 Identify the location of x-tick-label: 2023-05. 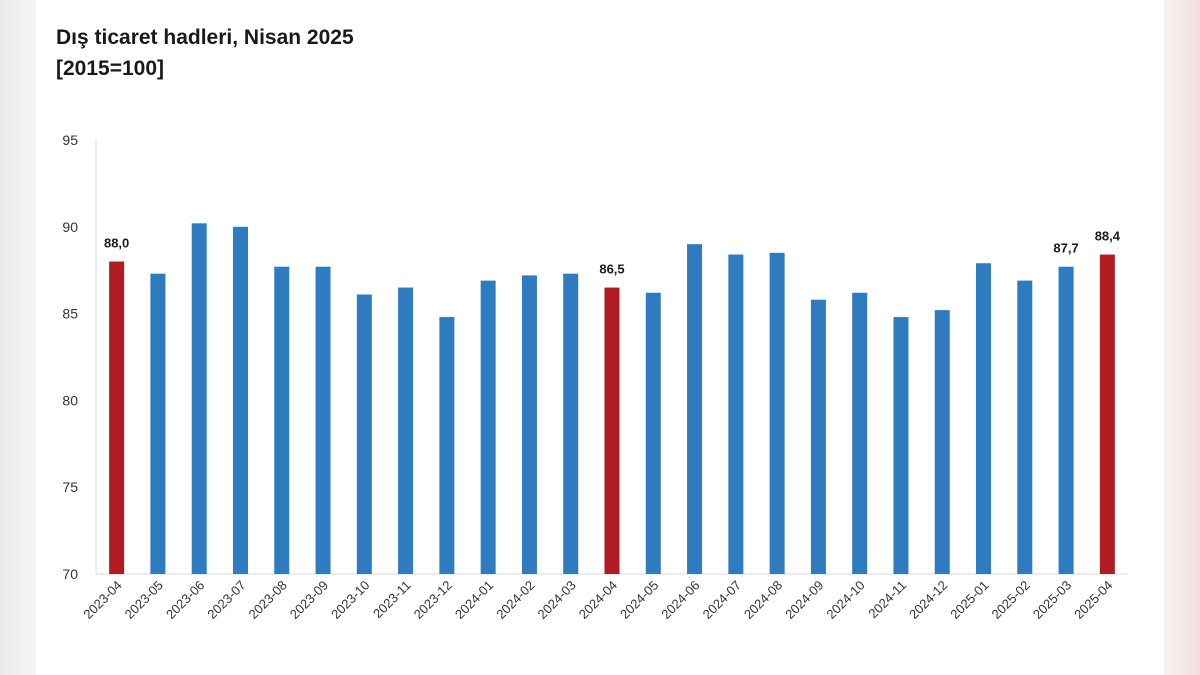
(144, 600).